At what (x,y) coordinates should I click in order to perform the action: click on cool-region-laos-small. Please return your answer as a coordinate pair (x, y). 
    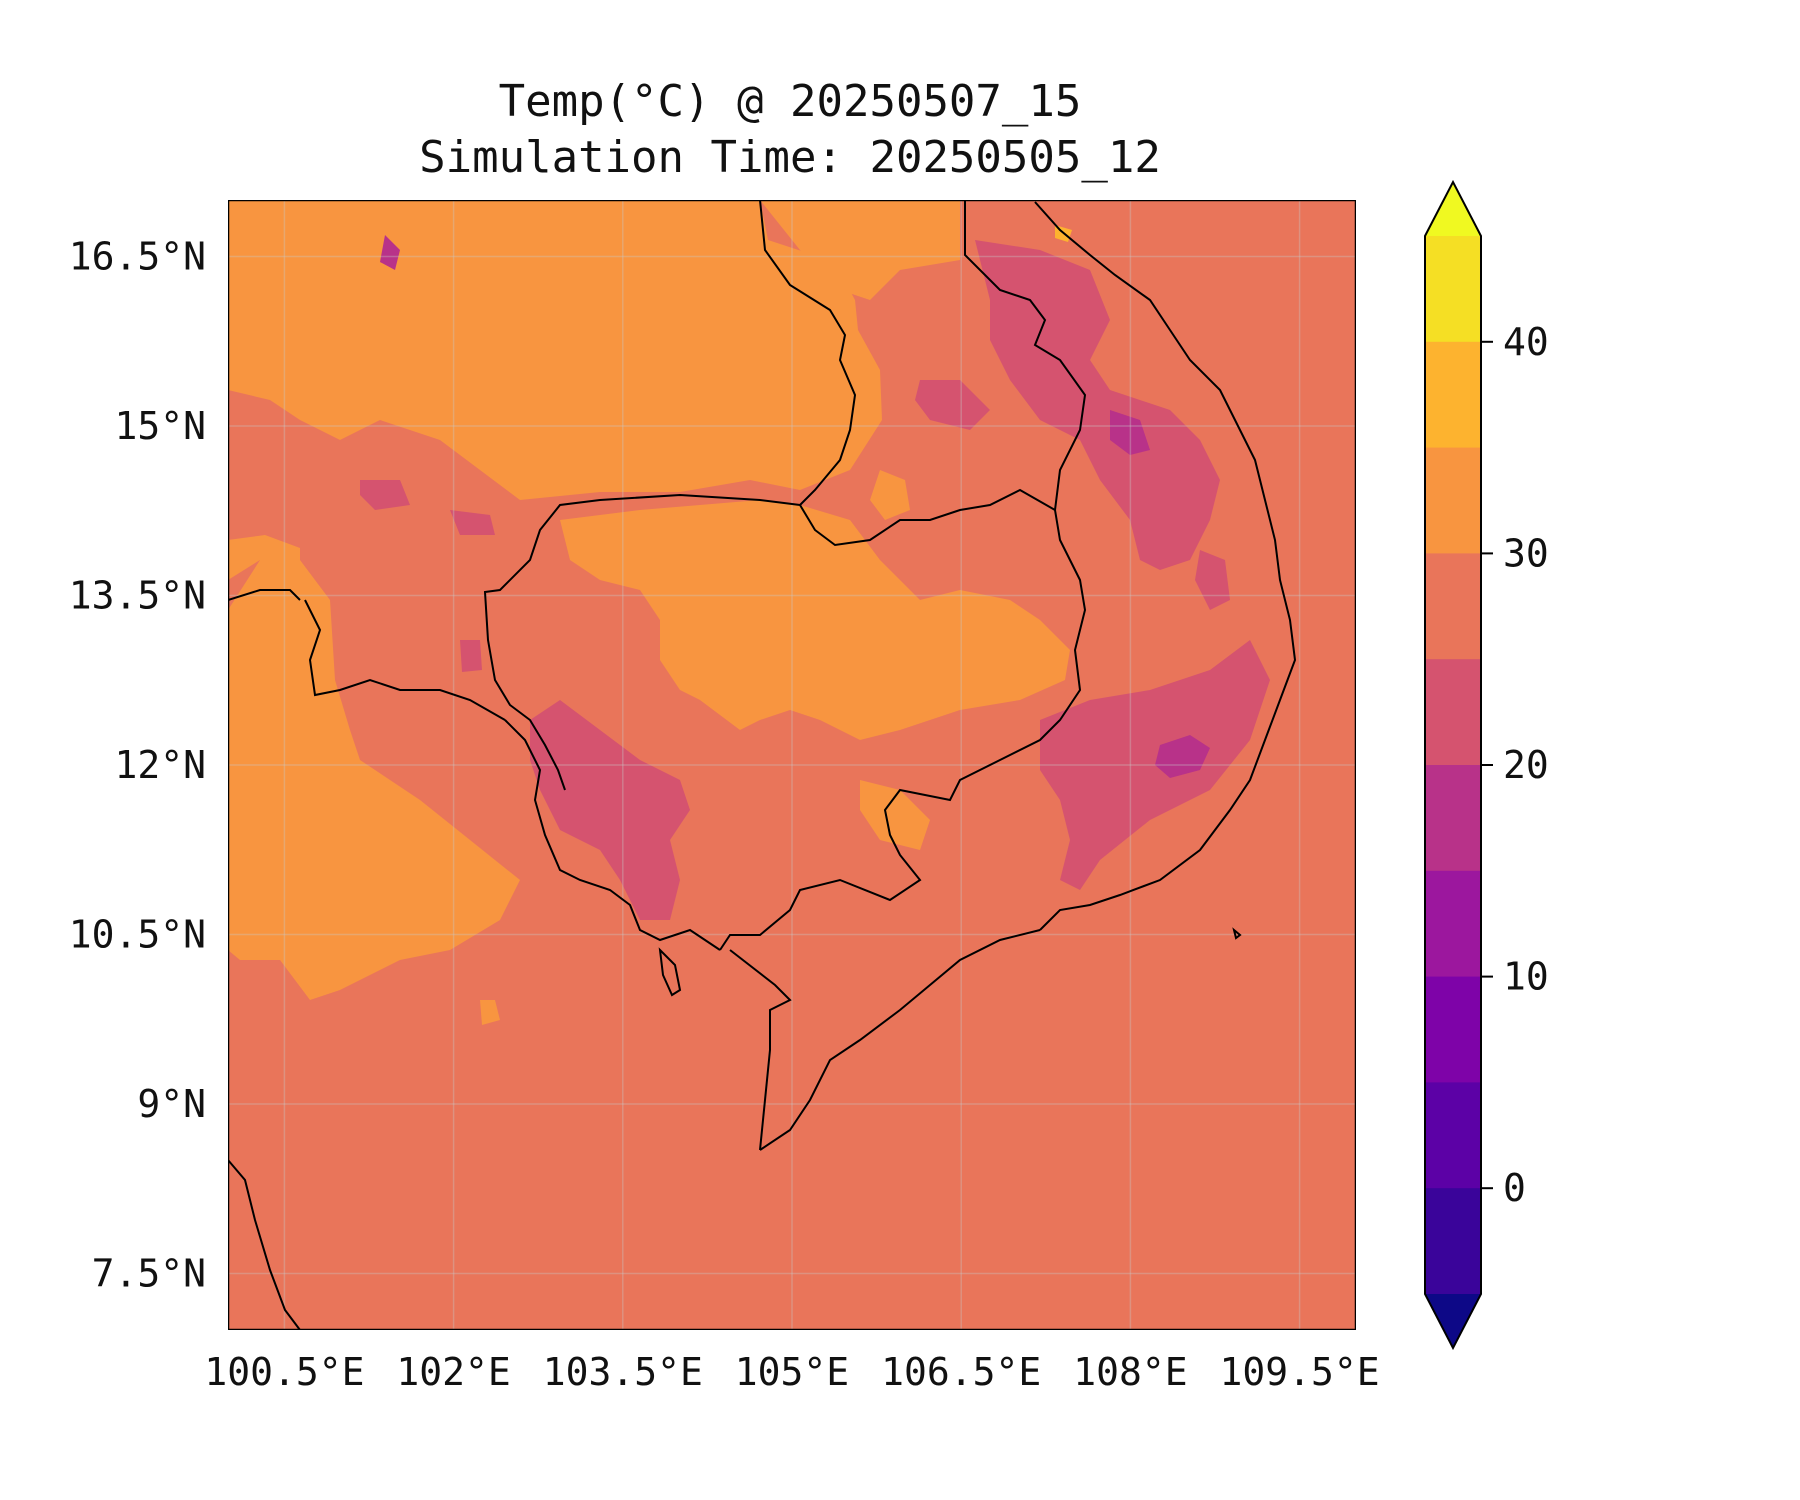
    Looking at the image, I should click on (952, 405).